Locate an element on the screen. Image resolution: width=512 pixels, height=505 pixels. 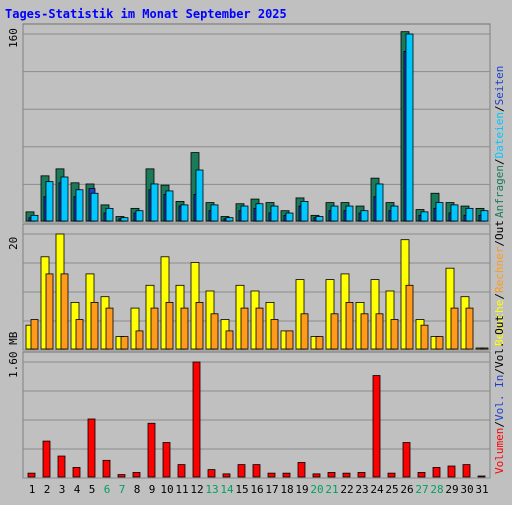
x-tick-label: 3 is located at coordinates (62, 489).